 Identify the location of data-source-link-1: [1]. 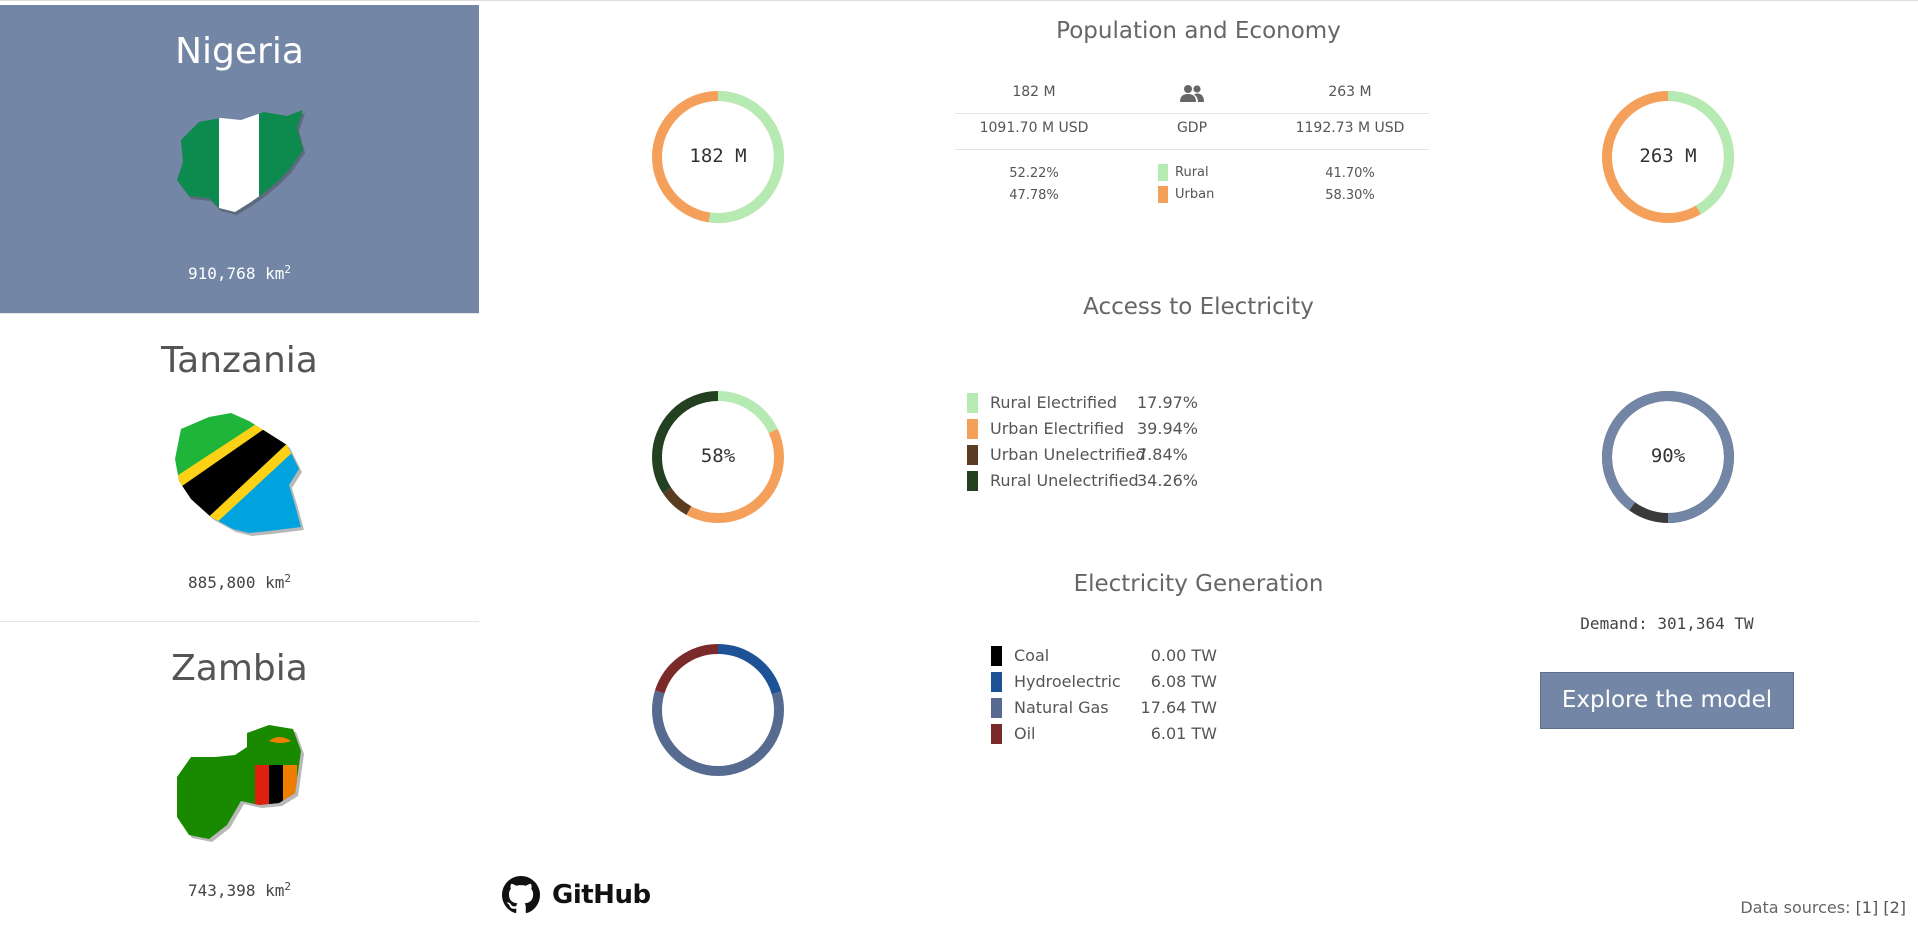
(1867, 907).